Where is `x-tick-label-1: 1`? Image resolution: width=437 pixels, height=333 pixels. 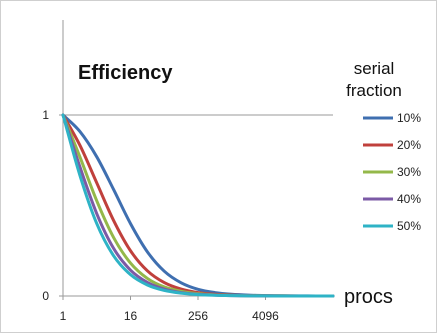
x-tick-label-1: 1 is located at coordinates (63, 316).